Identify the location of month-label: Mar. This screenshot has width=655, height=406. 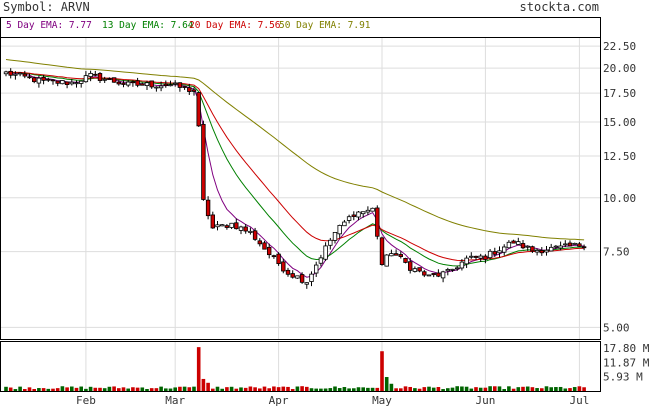
(175, 400).